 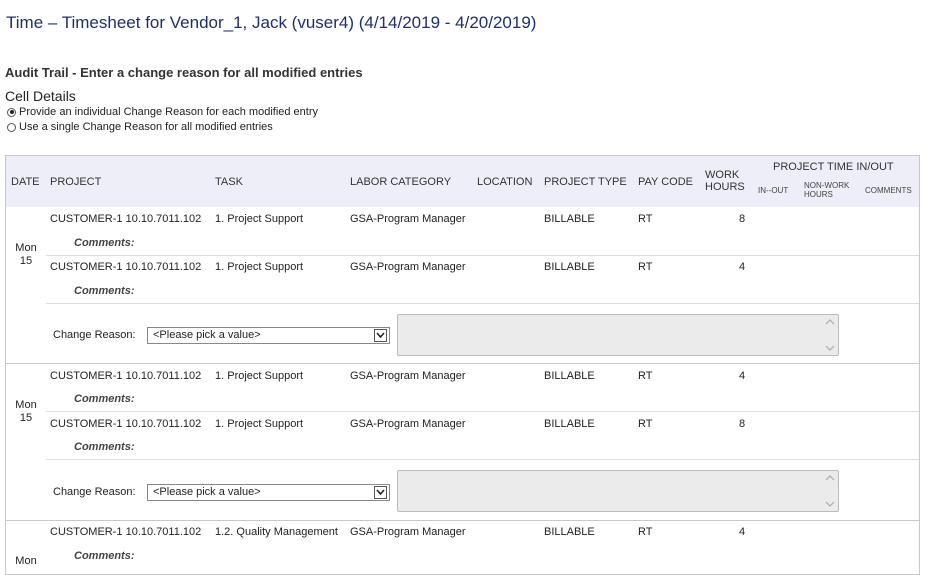 What do you see at coordinates (25, 182) in the screenshot?
I see `header-date: DATE` at bounding box center [25, 182].